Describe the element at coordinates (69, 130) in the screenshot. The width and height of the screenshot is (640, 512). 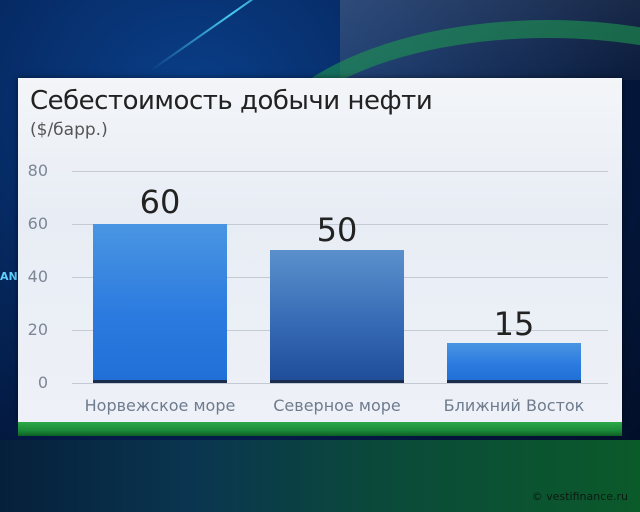
I see `chart-units: ($/барр.)` at that location.